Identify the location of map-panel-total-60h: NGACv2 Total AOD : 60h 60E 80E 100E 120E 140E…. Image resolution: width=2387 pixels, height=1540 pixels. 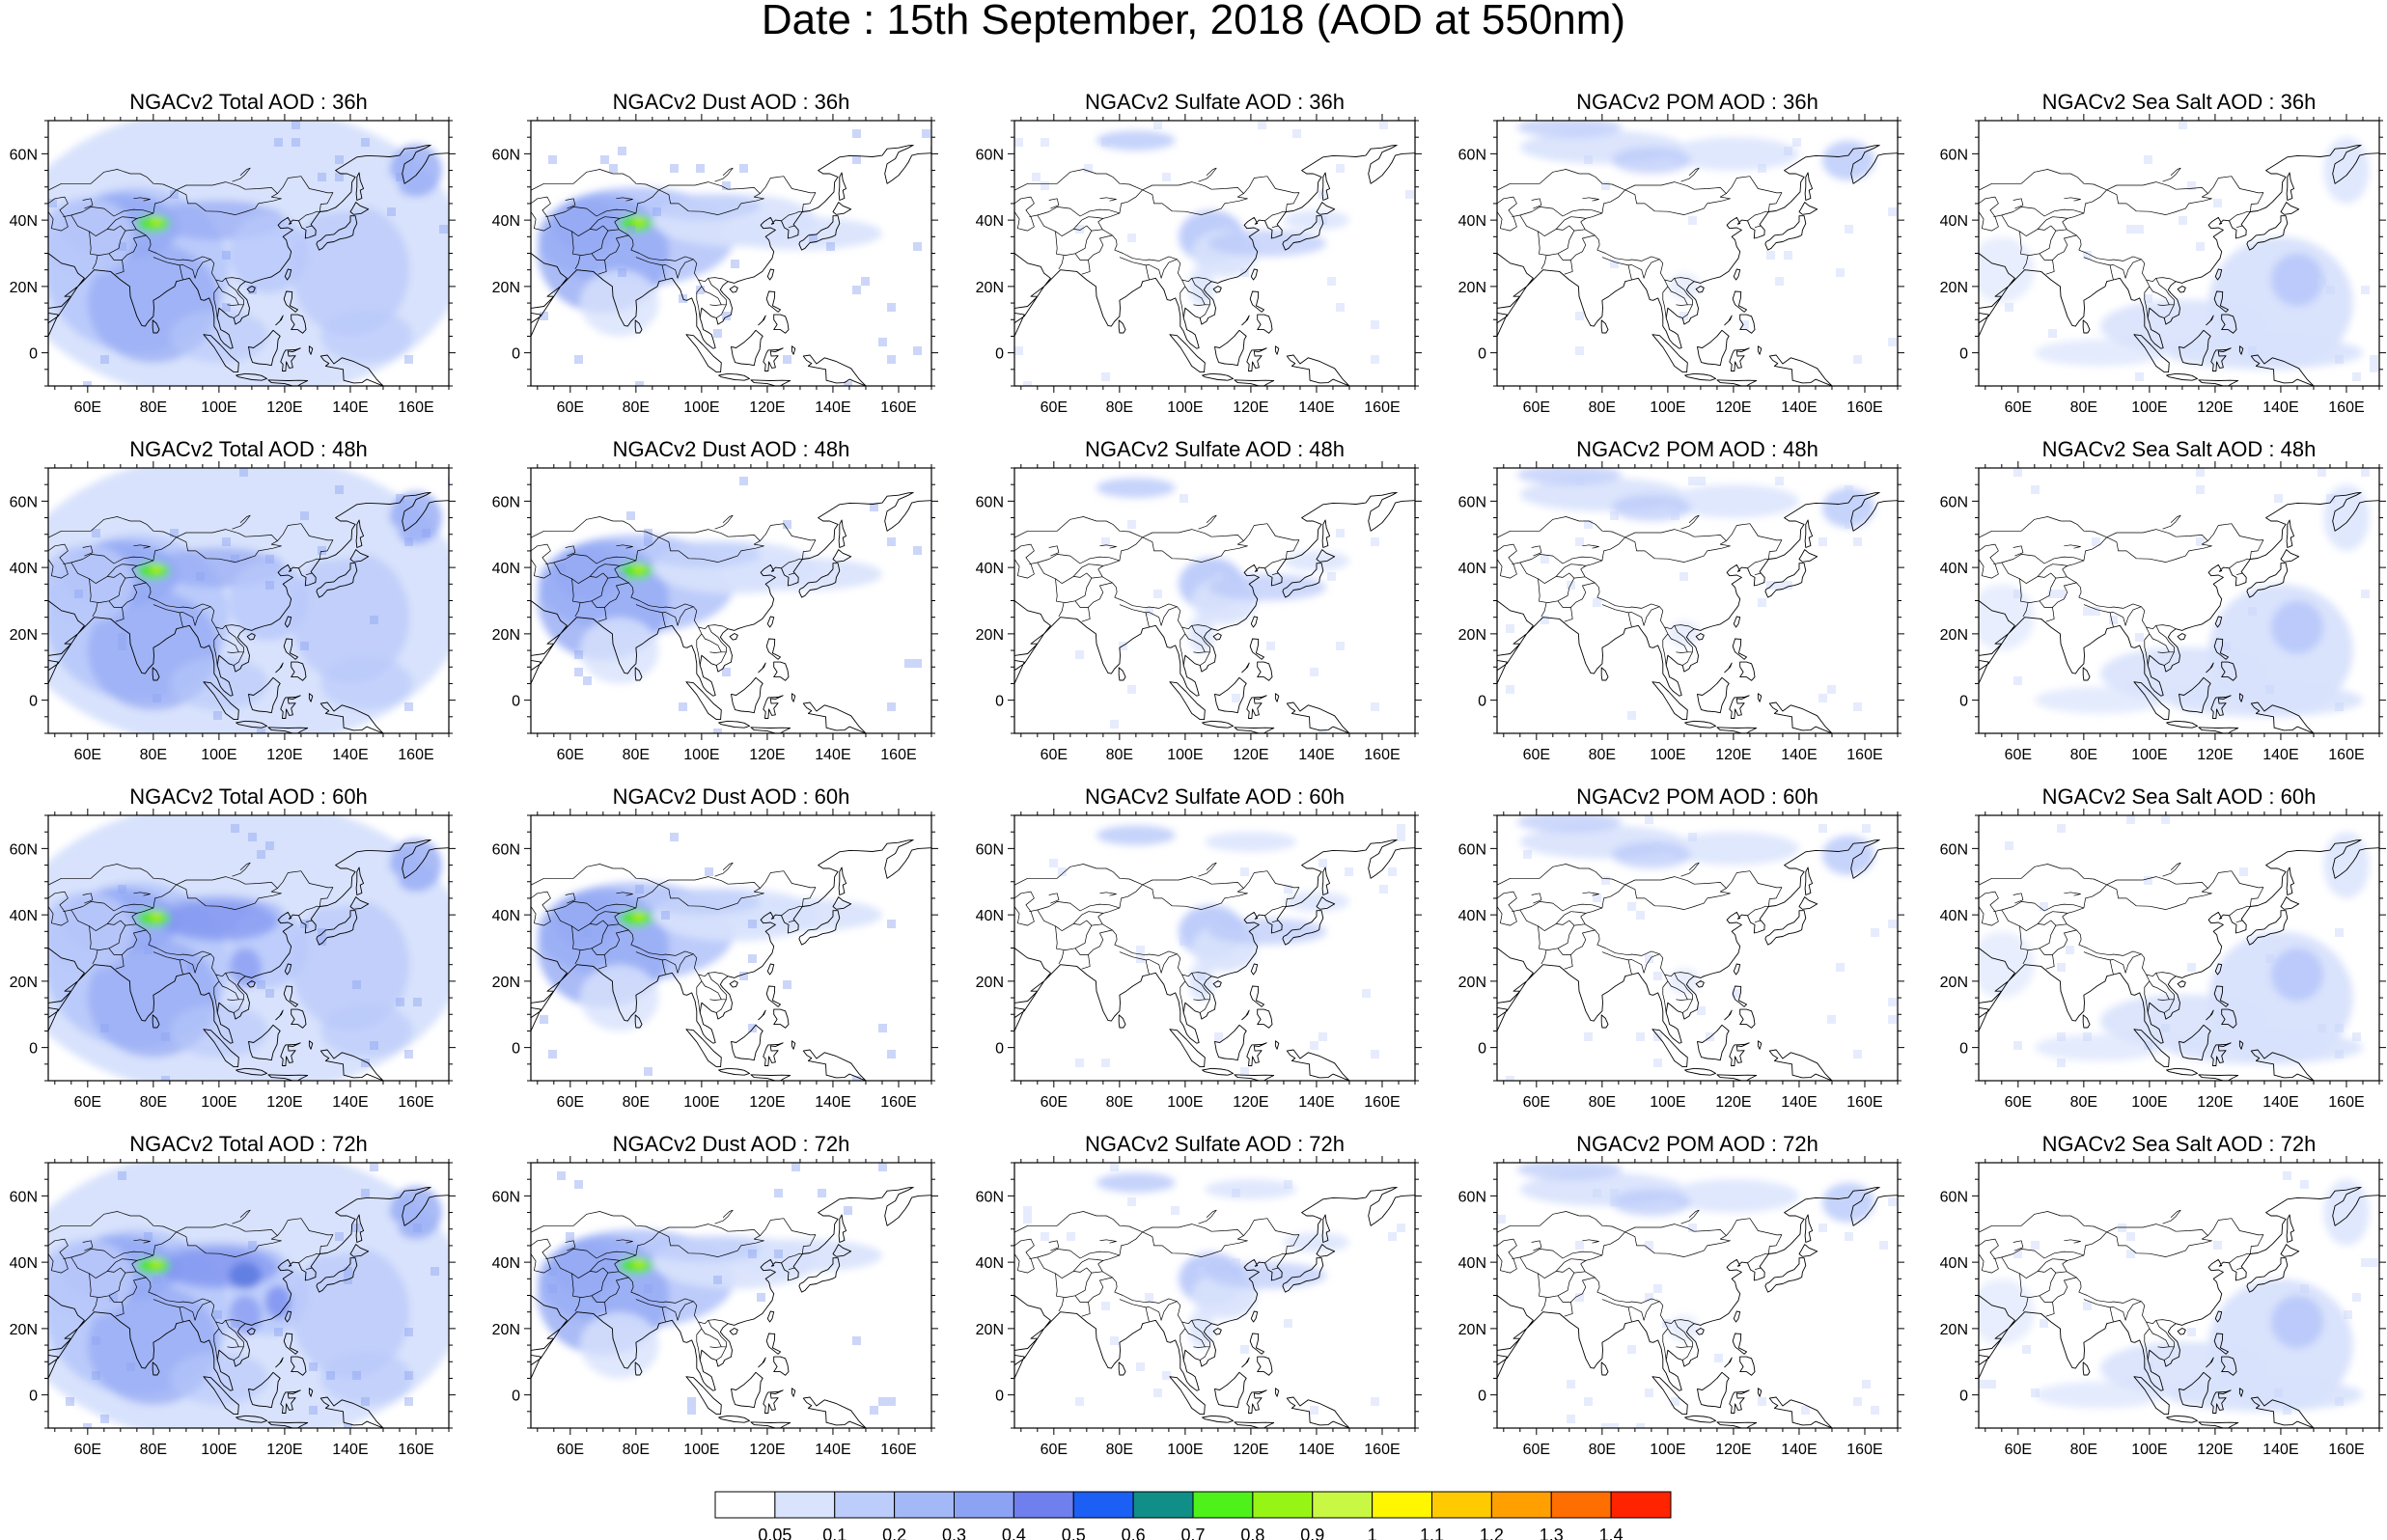
(233, 947).